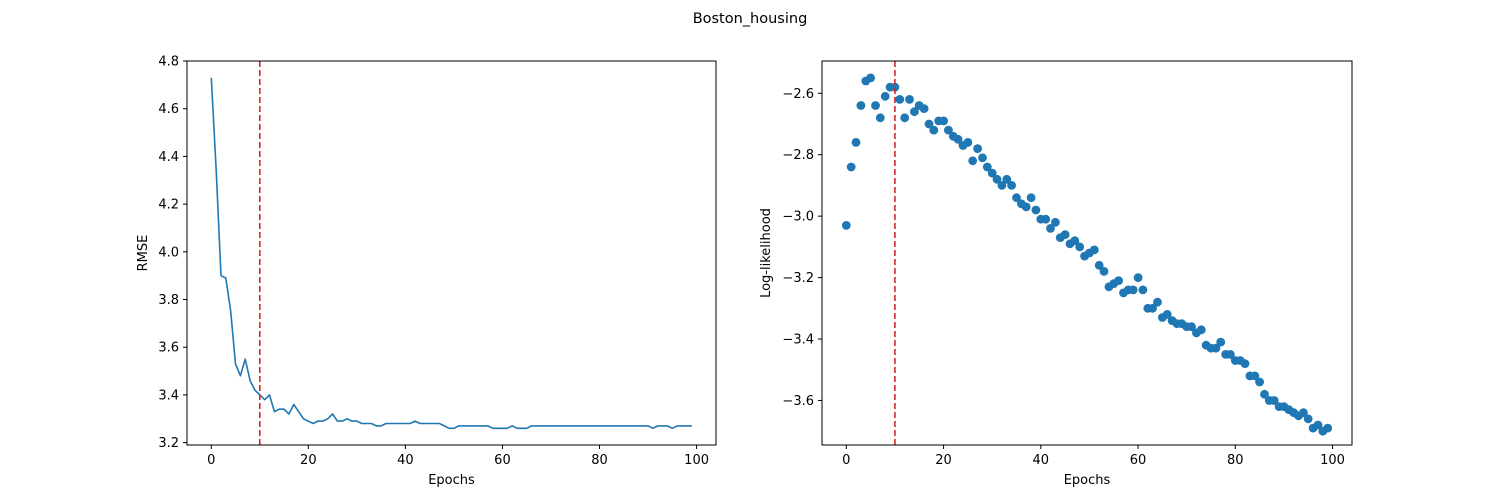 This screenshot has width=1500, height=500. What do you see at coordinates (798, 278) in the screenshot?
I see `loglik-ytick-label: −3.2` at bounding box center [798, 278].